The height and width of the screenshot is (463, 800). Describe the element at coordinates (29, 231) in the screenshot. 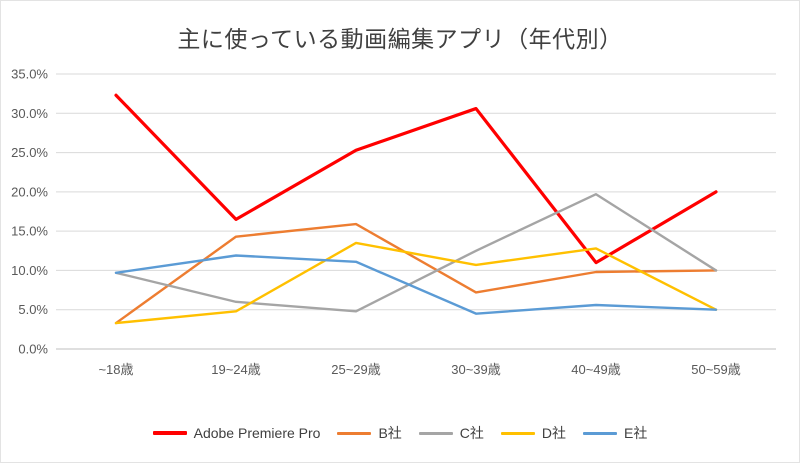

I see `y-axis-tick-label: 15.0%` at that location.